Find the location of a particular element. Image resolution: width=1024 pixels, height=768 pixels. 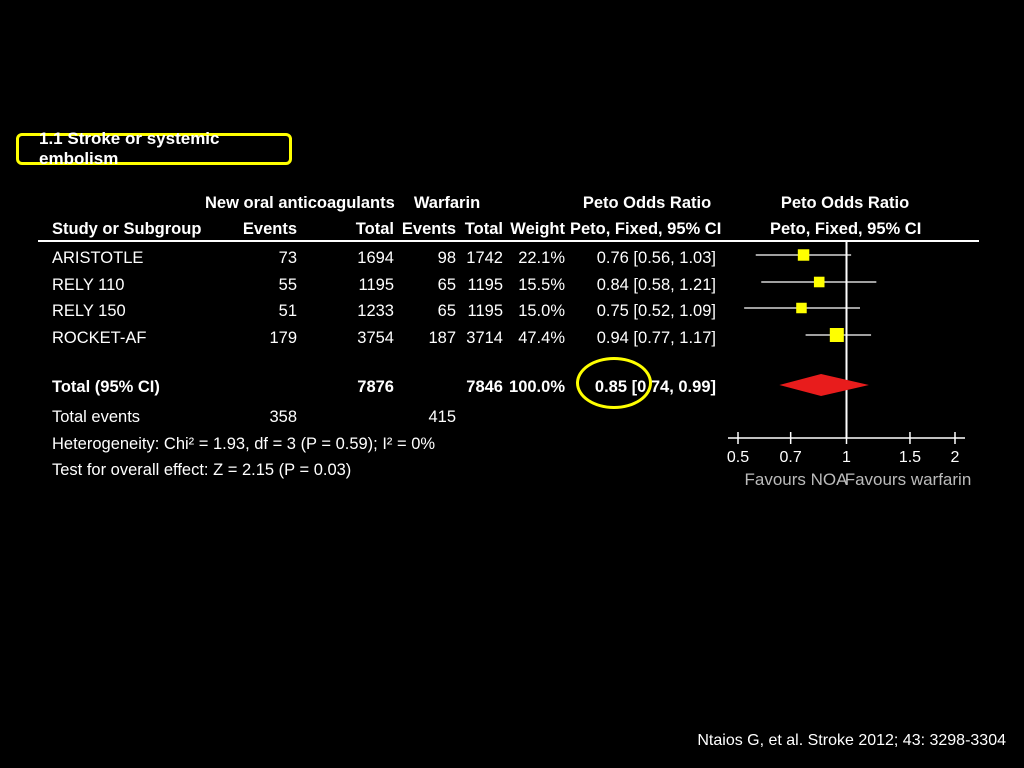

header-noa-events: Events is located at coordinates (269, 229).